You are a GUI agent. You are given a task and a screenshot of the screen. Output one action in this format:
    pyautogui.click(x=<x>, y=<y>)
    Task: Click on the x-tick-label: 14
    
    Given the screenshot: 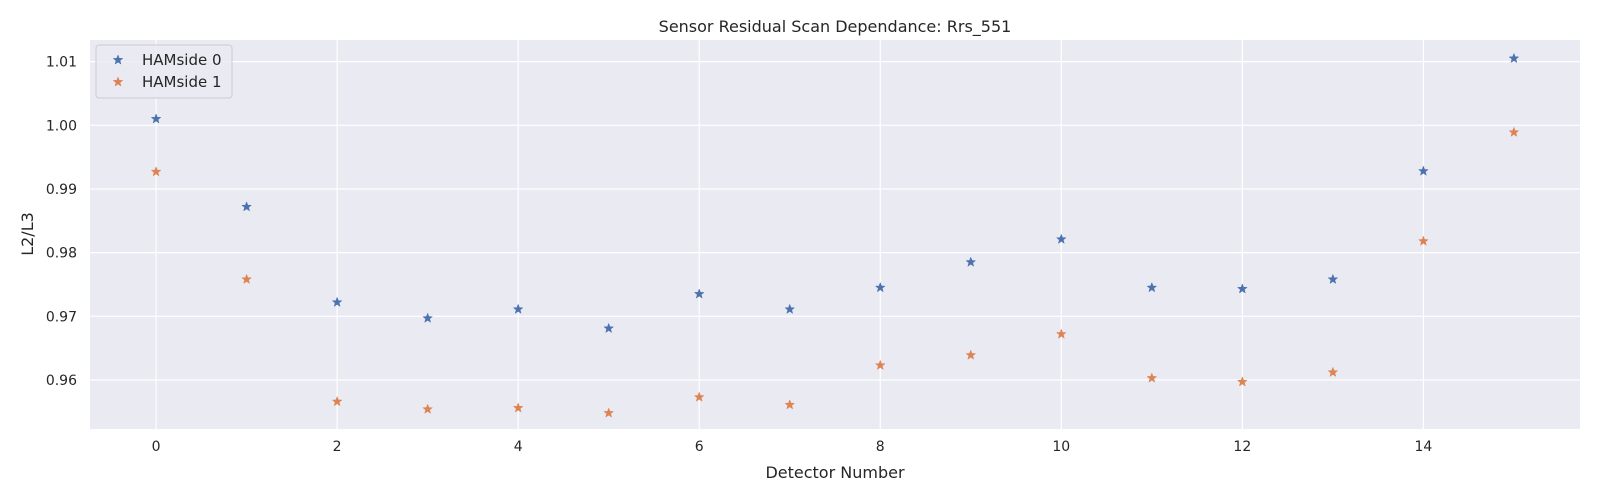 What is the action you would take?
    pyautogui.click(x=1423, y=447)
    